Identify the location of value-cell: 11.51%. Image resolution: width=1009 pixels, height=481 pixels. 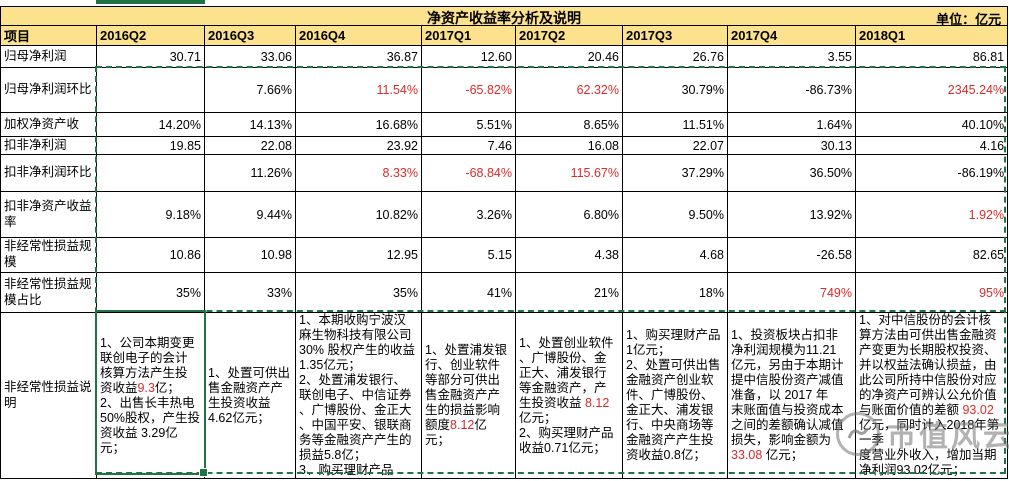
(675, 124).